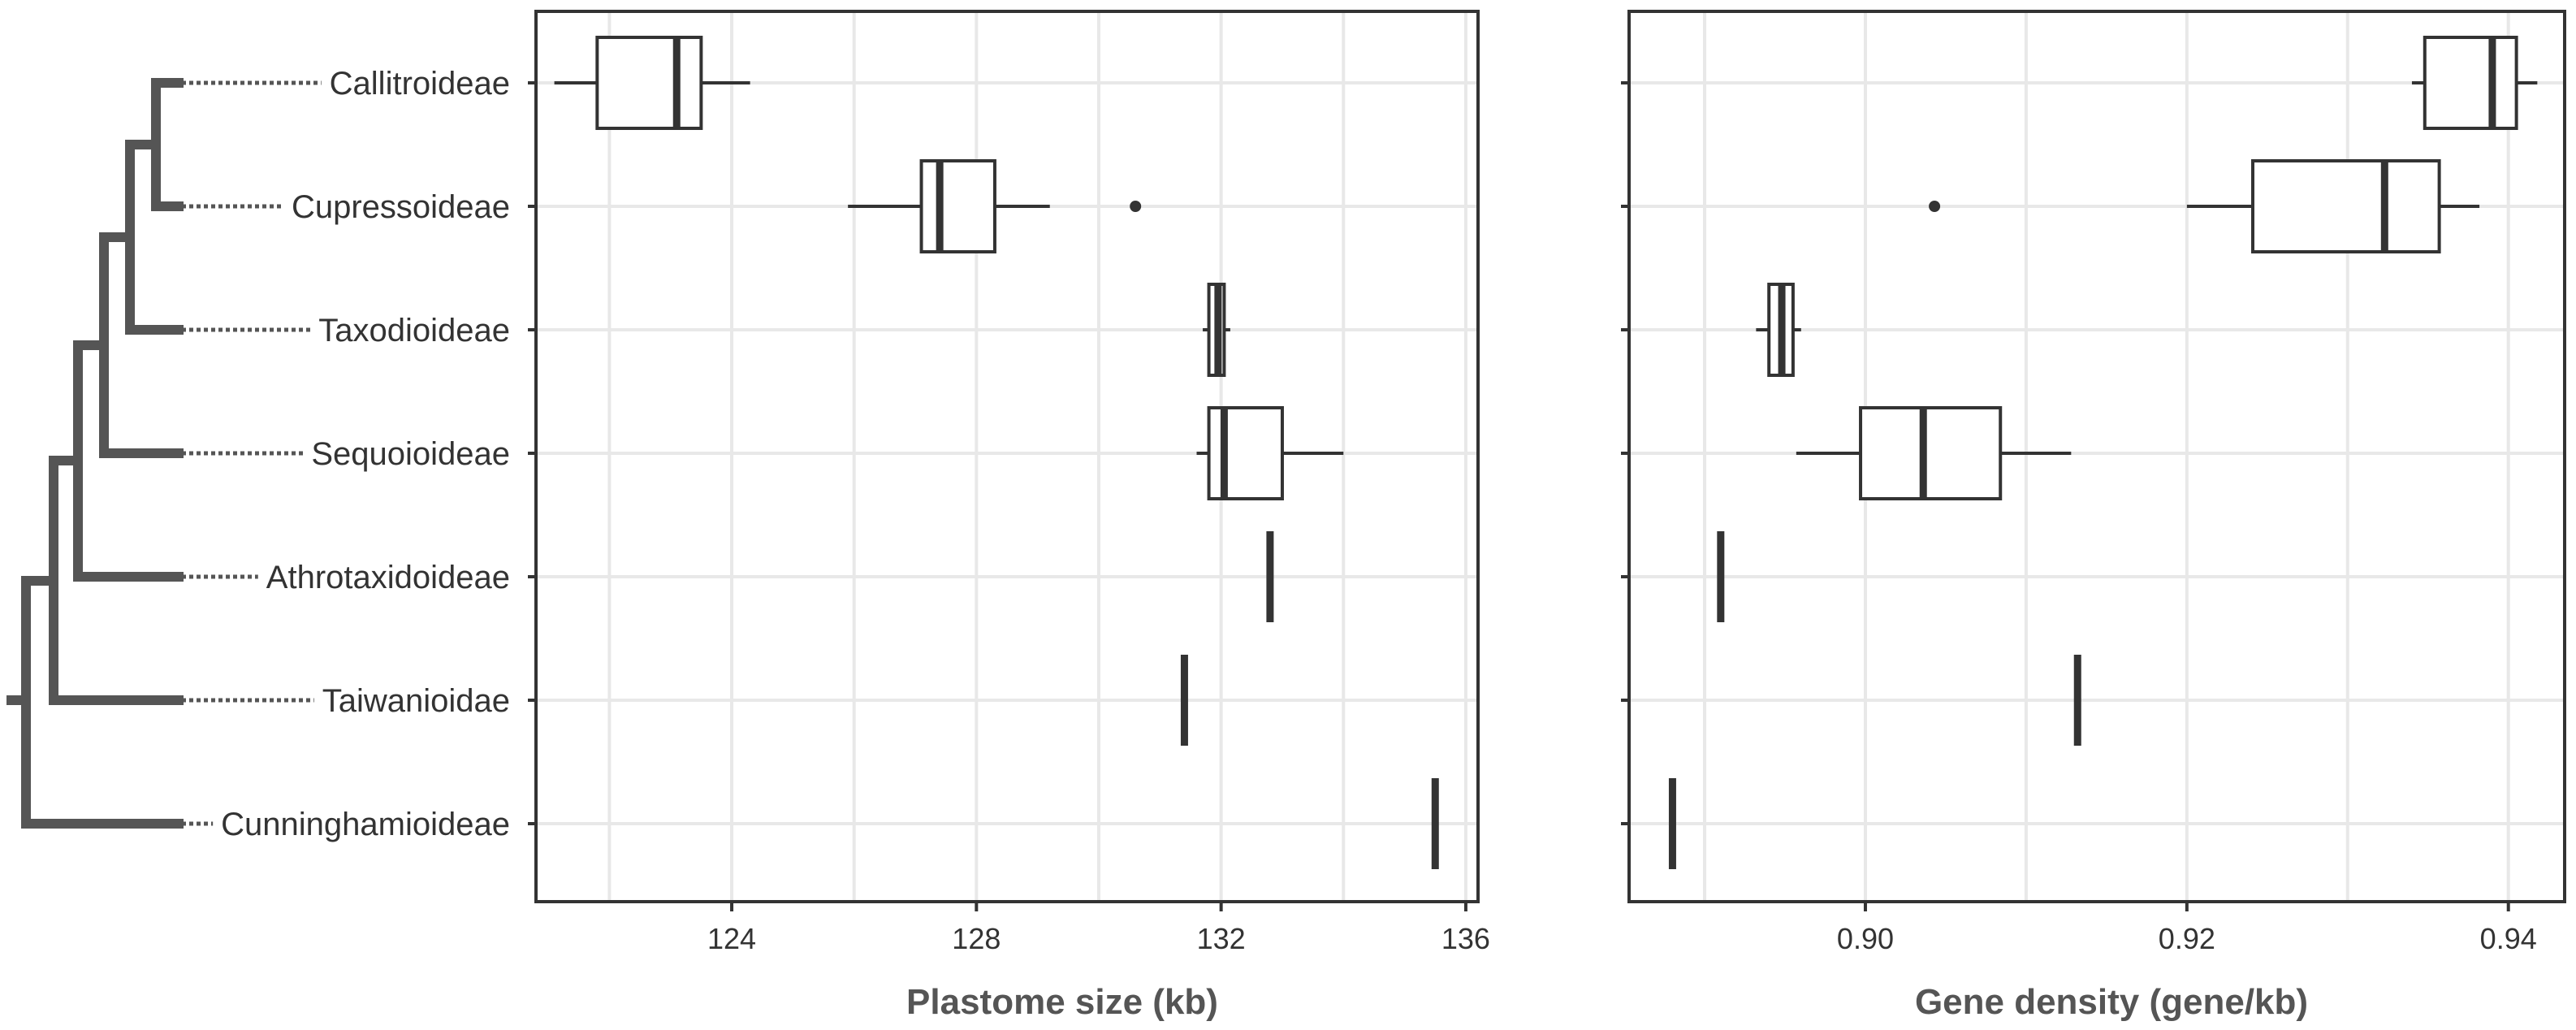 The width and height of the screenshot is (2576, 1030). What do you see at coordinates (1866, 938) in the screenshot?
I see `x-tick-label: 0.90` at bounding box center [1866, 938].